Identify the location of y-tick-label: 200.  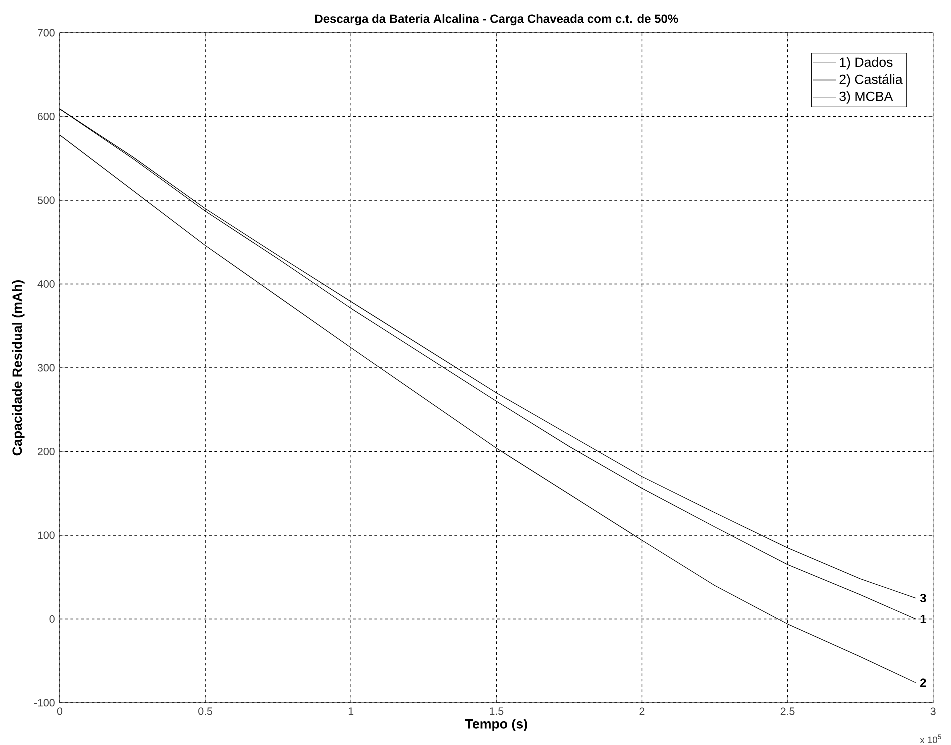
(46, 452).